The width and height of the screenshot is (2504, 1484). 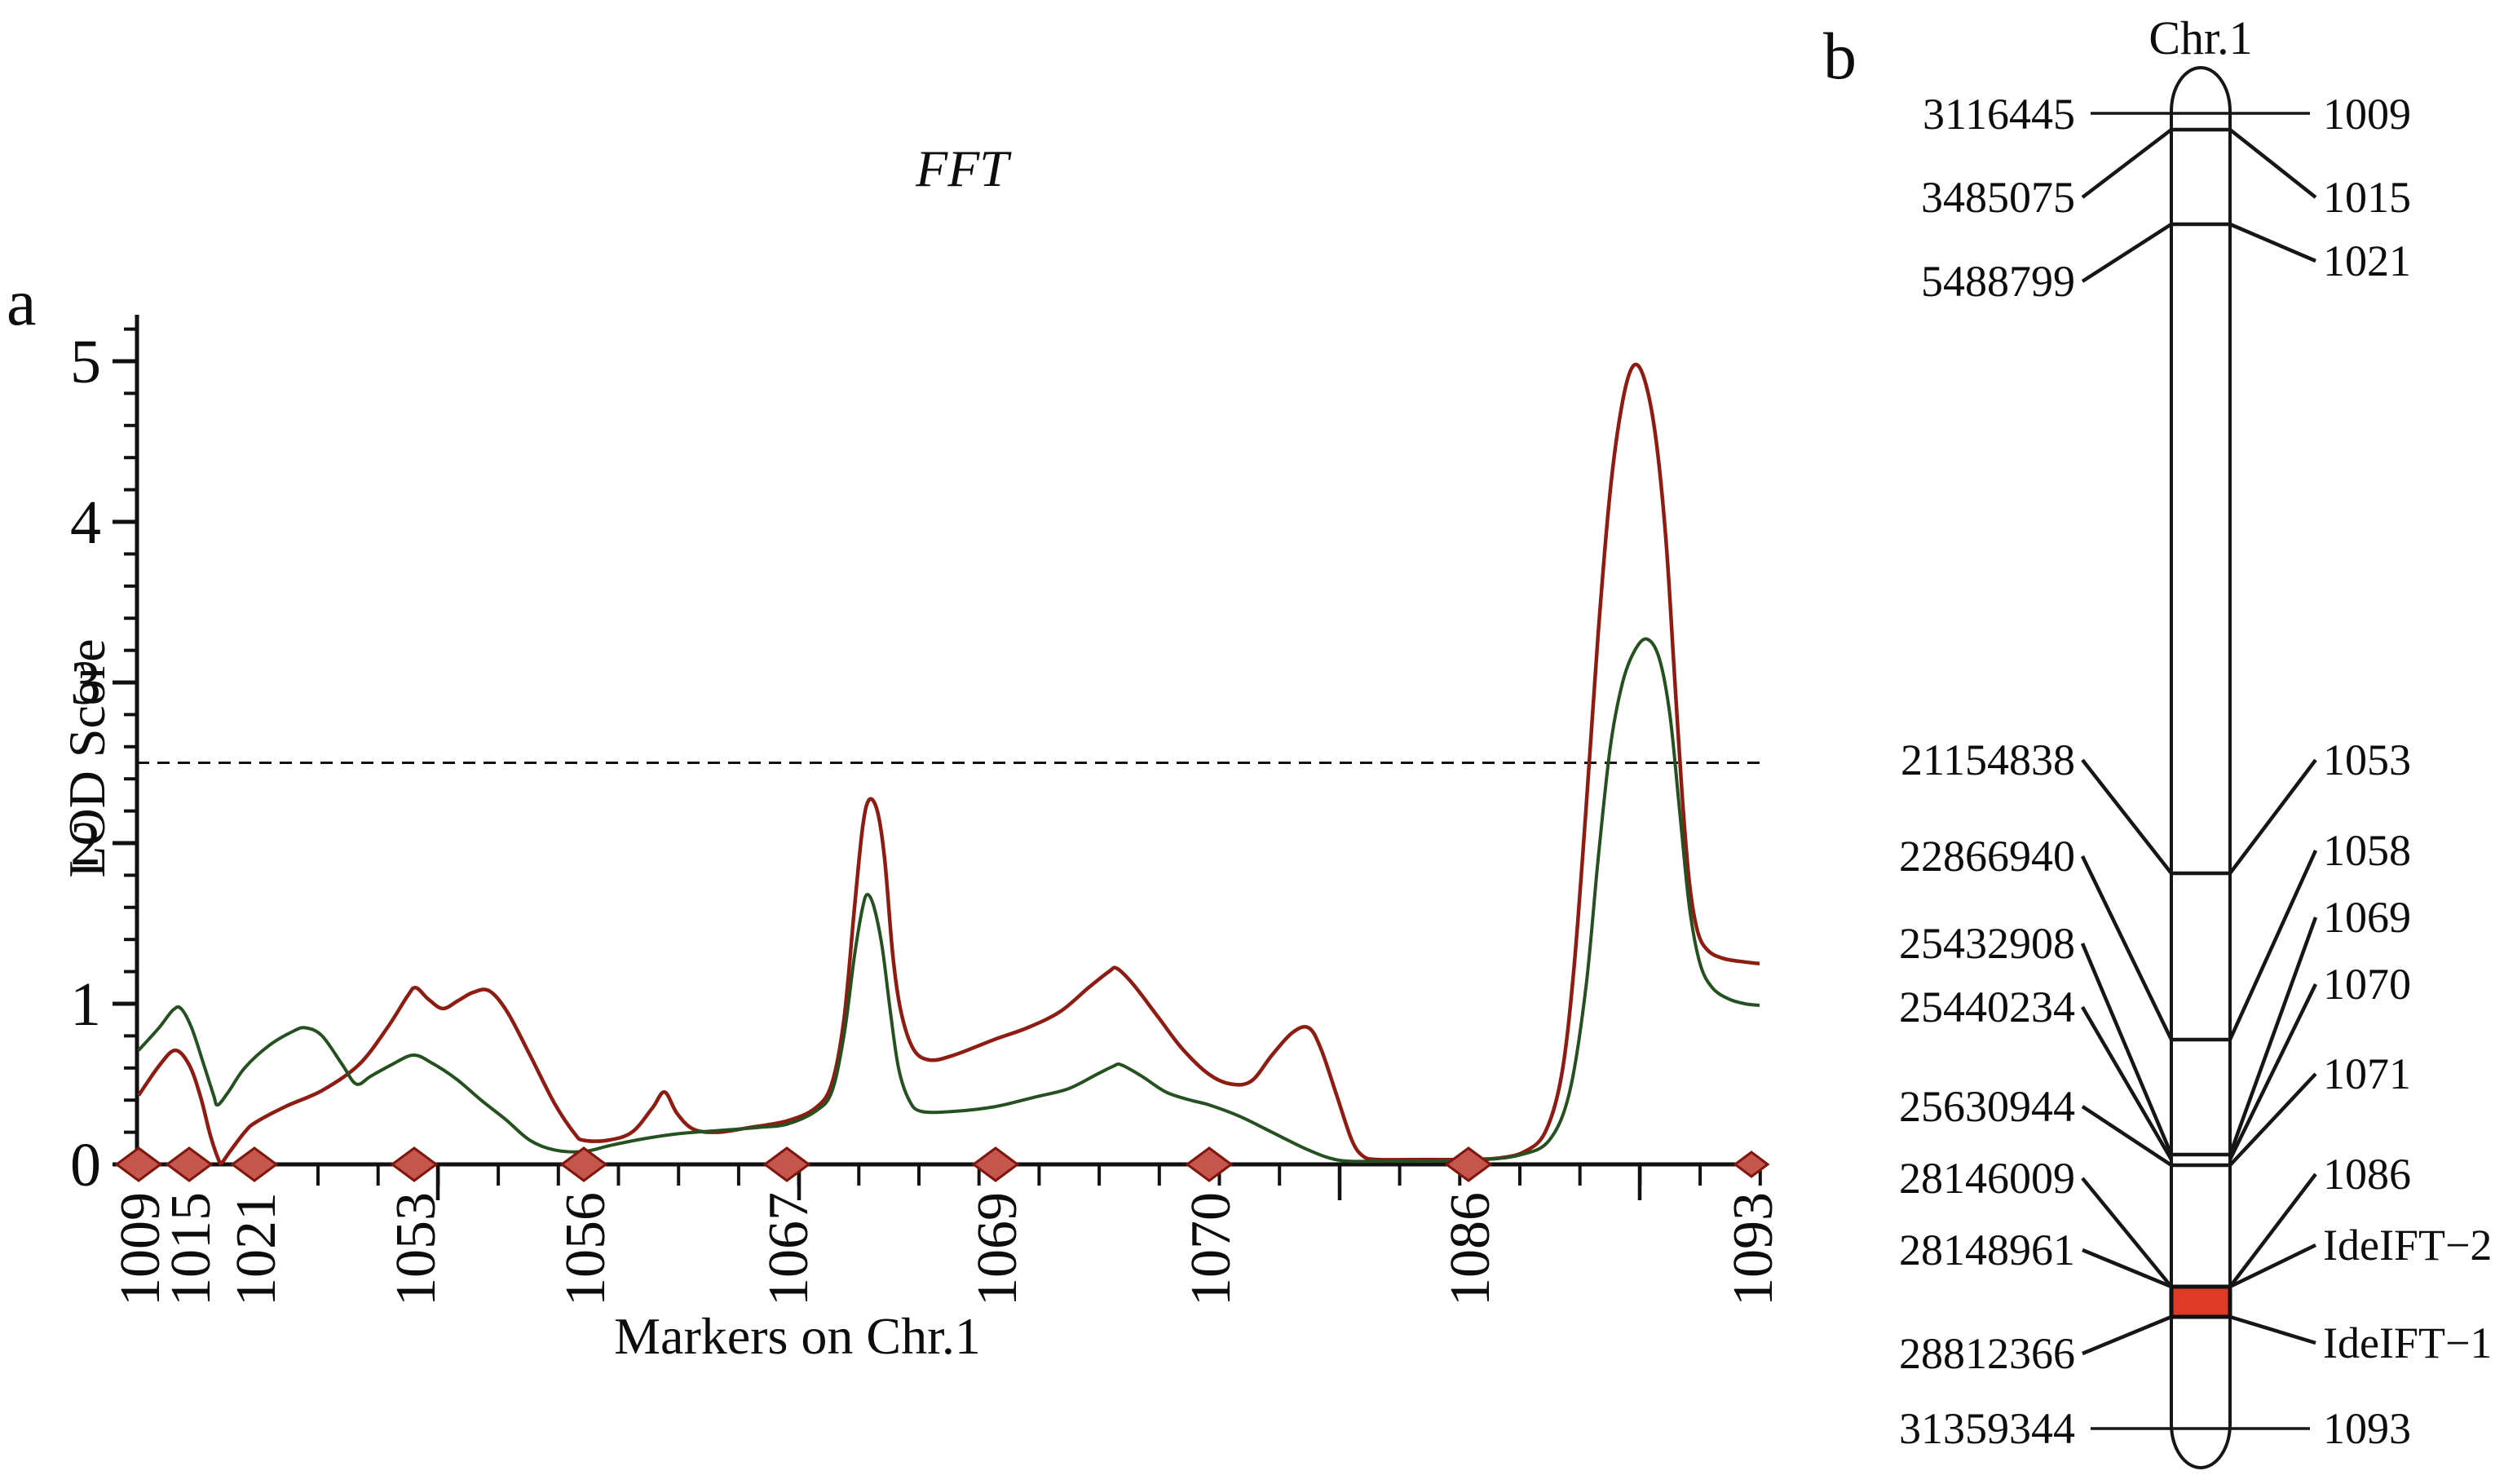 I want to click on x-axis-title: Markers on Chr.1, so click(x=797, y=1336).